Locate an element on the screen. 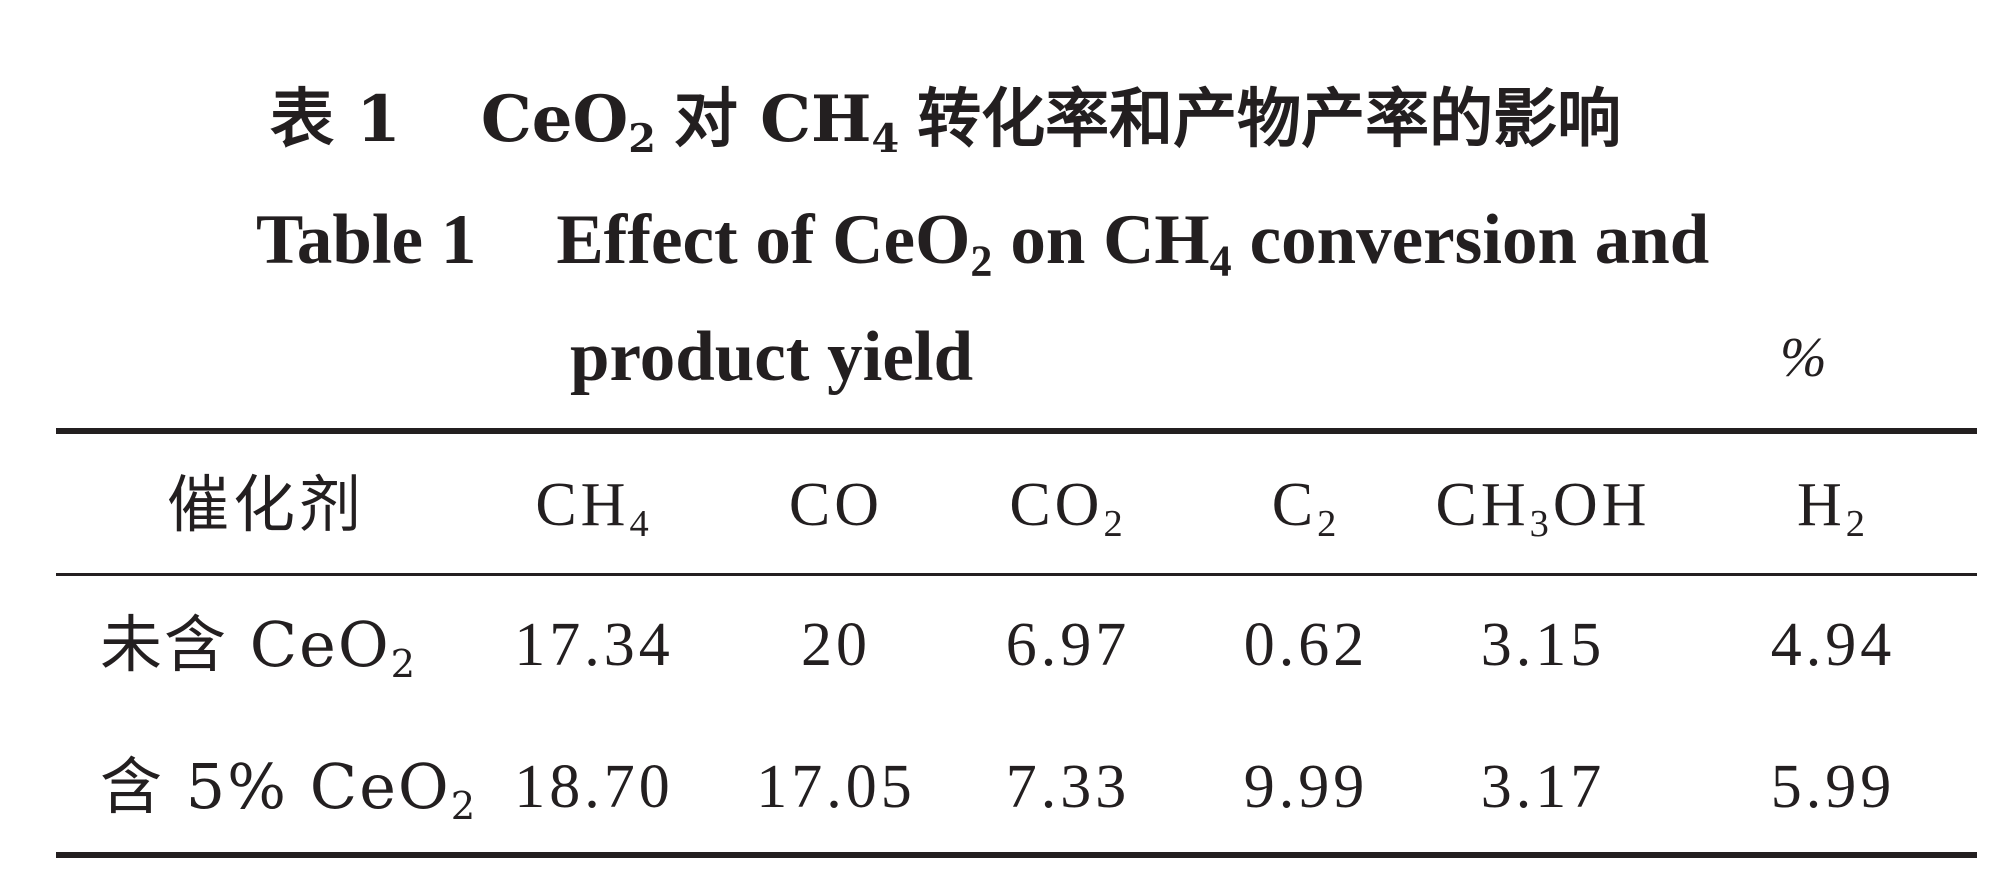 This screenshot has height=873, width=1997. header-ch4: CH4 is located at coordinates (593, 507).